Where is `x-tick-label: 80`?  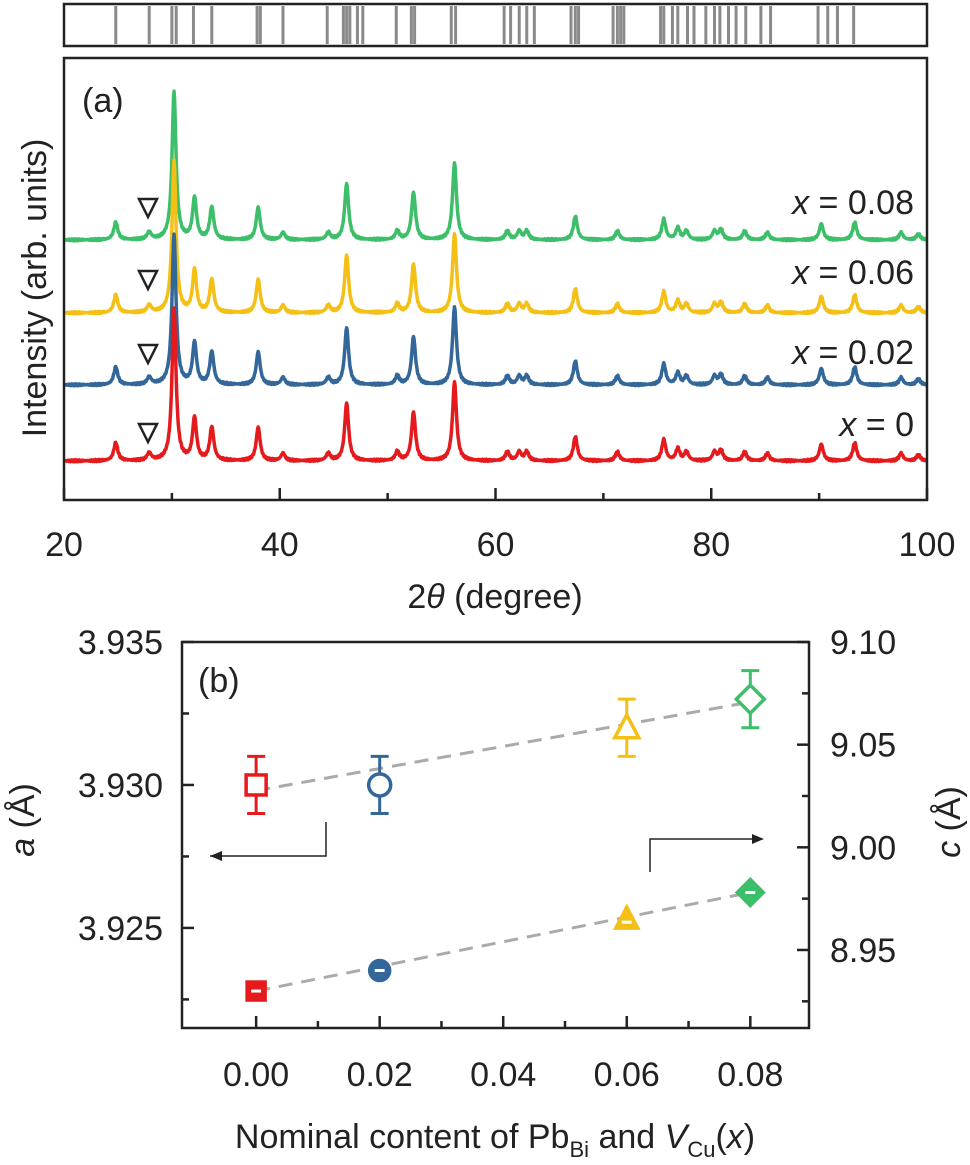 x-tick-label: 80 is located at coordinates (711, 545).